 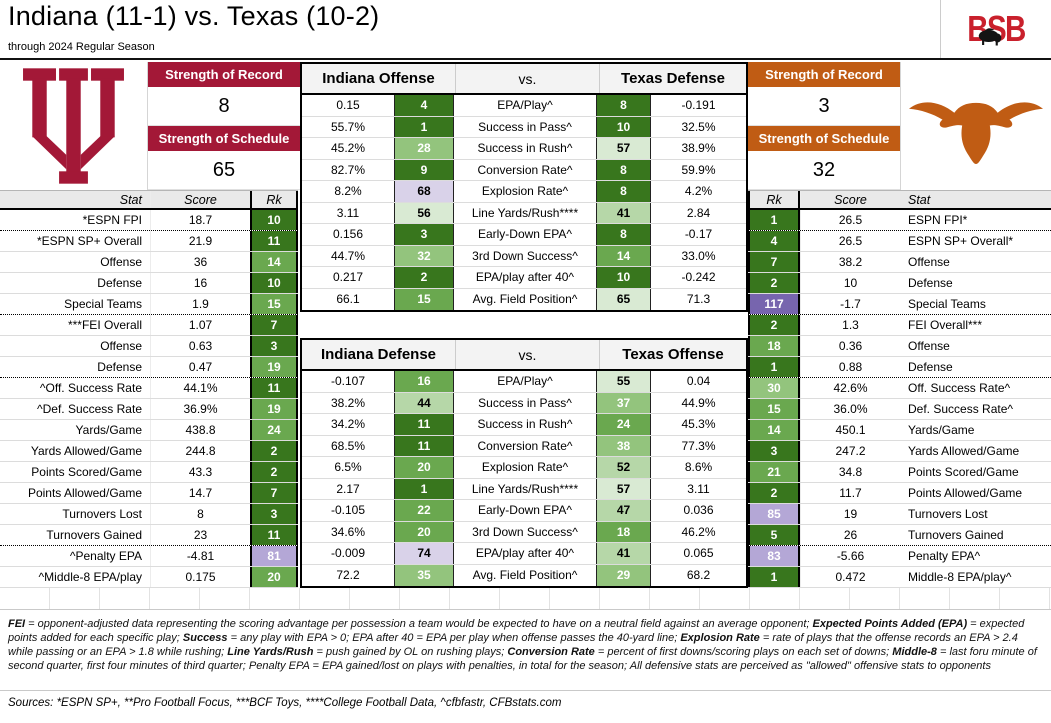 What do you see at coordinates (959, 388) in the screenshot?
I see `stat-label: Off. Success Rate^` at bounding box center [959, 388].